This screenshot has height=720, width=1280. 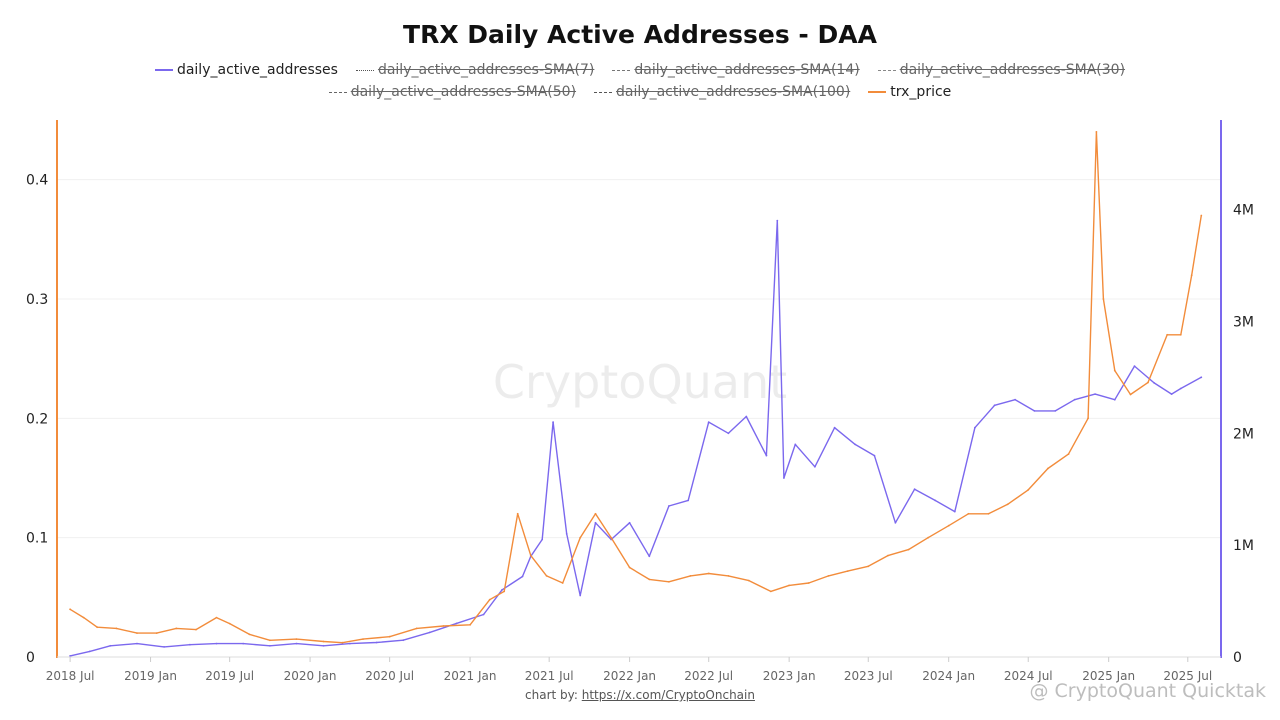 What do you see at coordinates (868, 676) in the screenshot?
I see `x-tick-label: 2023 Jul` at bounding box center [868, 676].